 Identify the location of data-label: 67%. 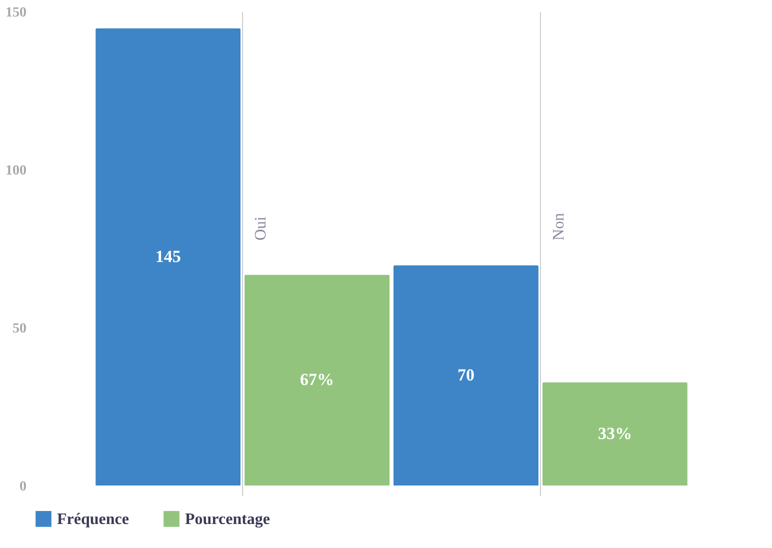
(317, 380).